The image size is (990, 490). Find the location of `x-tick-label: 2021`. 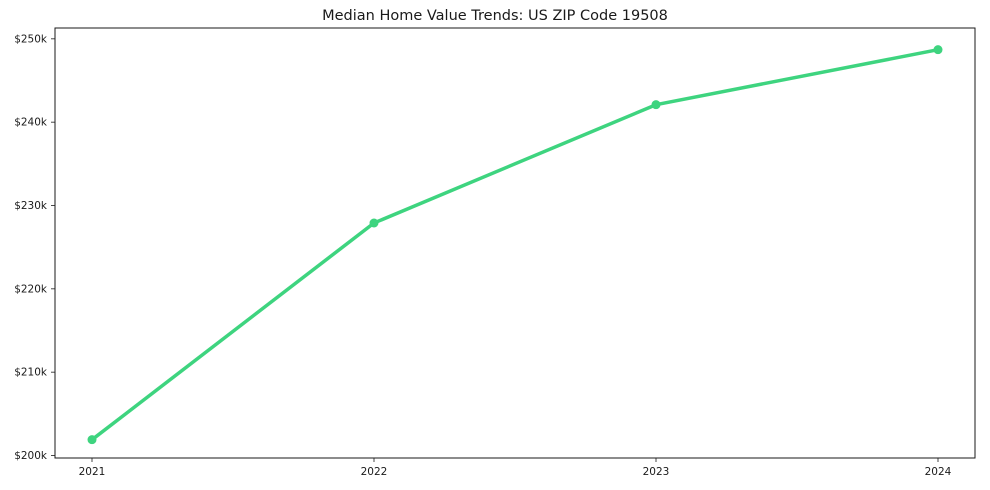

x-tick-label: 2021 is located at coordinates (92, 472).